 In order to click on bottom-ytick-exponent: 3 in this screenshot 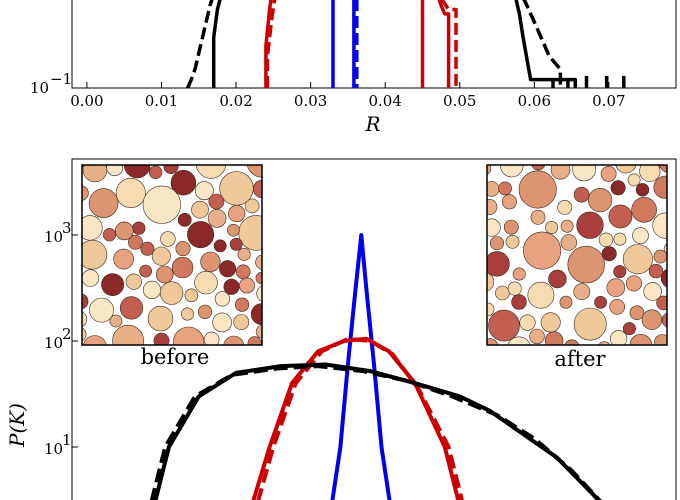, I will do `click(67, 228)`.